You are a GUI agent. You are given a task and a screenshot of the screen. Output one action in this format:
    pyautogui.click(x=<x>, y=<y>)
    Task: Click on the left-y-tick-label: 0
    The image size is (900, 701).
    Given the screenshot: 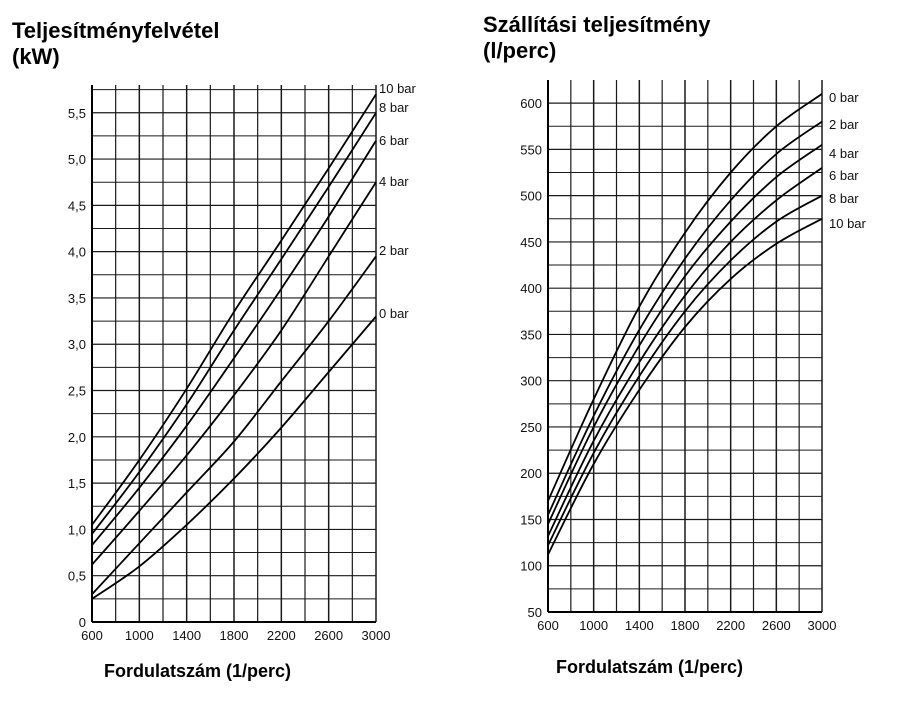 What is the action you would take?
    pyautogui.click(x=82, y=622)
    